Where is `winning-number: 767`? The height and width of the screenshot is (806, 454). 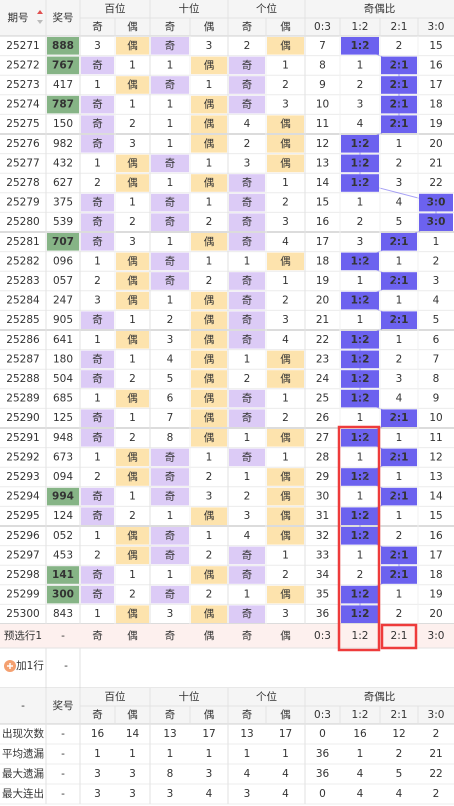
winning-number: 767 is located at coordinates (63, 65).